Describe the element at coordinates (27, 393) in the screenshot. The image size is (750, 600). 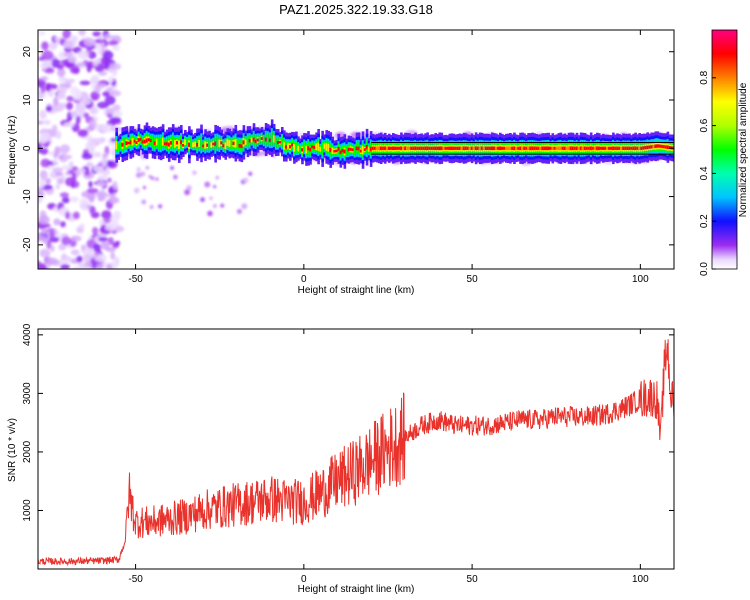
I see `snr-y-tick-label: 3000` at that location.